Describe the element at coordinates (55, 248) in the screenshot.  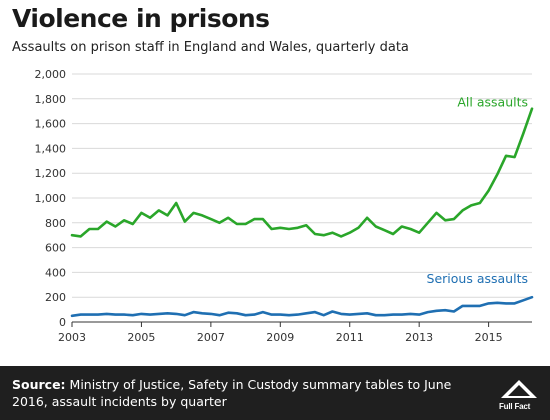
I see `y-tick-label: 600` at that location.